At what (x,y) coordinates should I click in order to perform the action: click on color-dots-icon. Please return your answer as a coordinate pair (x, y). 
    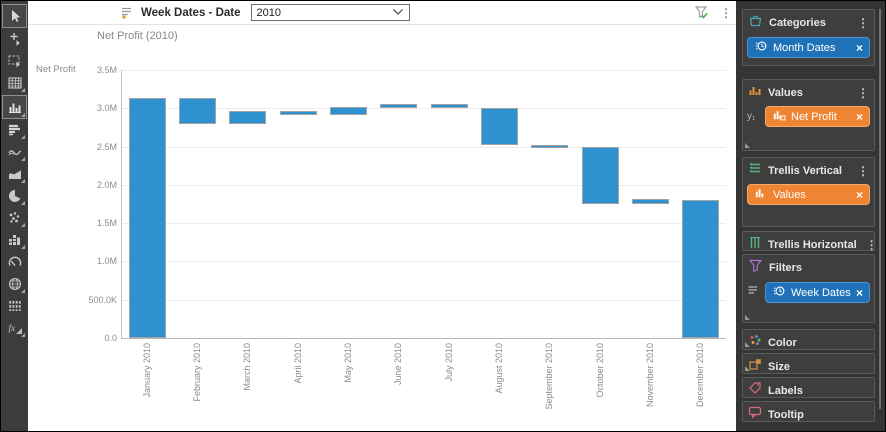
    Looking at the image, I should click on (755, 342).